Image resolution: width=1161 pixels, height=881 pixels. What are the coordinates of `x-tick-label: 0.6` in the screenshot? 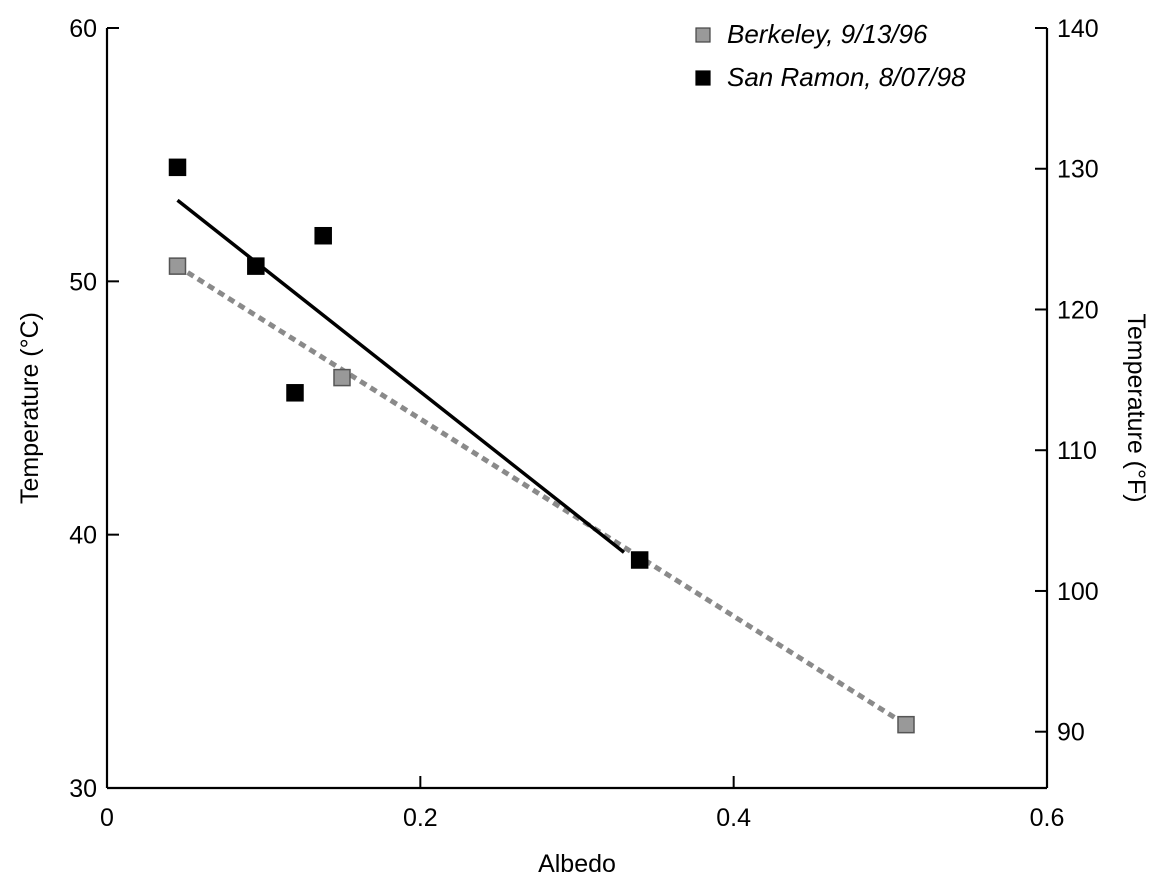 It's located at (1047, 818).